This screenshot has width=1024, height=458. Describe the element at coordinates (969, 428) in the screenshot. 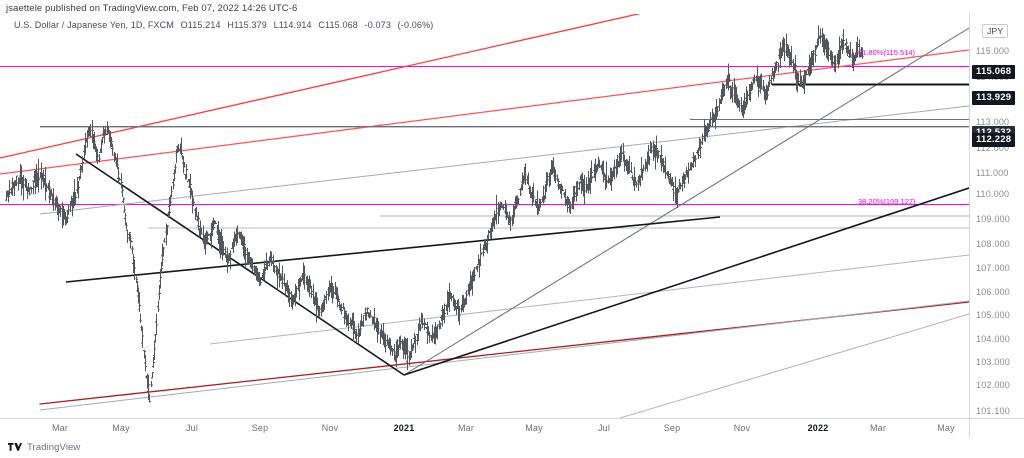

I see `time-scale-right-divider` at that location.